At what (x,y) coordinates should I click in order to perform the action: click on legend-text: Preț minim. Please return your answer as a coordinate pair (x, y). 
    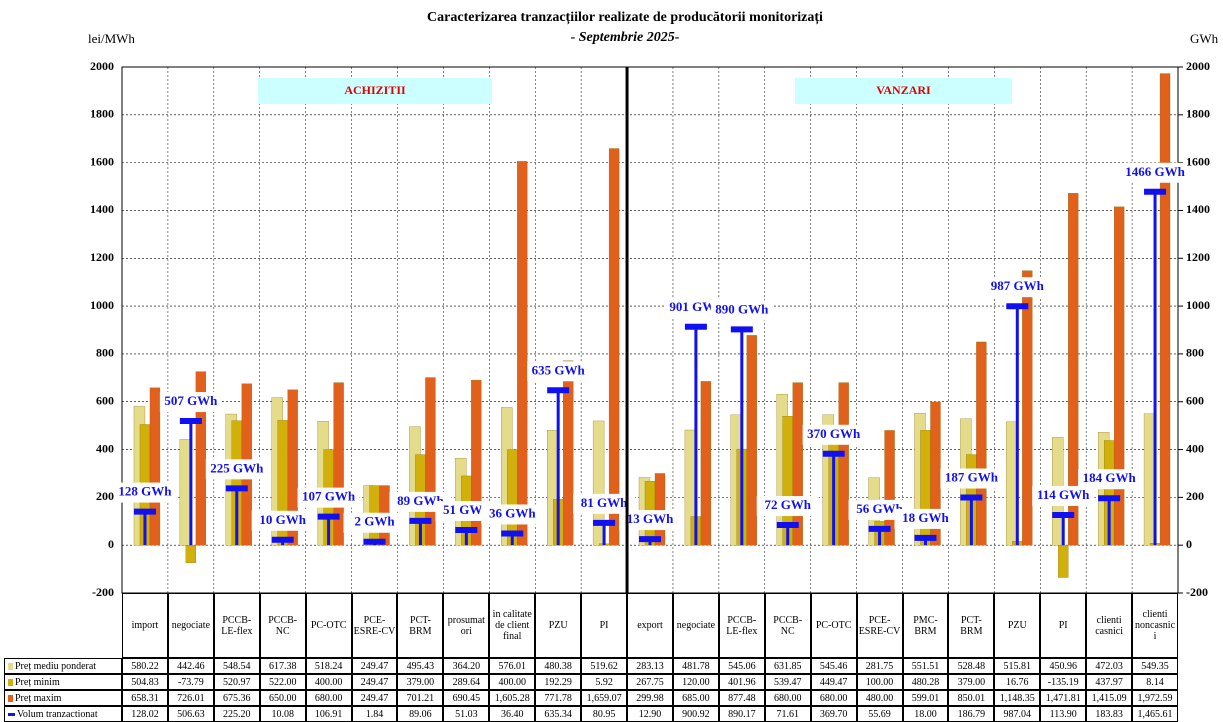
    Looking at the image, I should click on (37, 682).